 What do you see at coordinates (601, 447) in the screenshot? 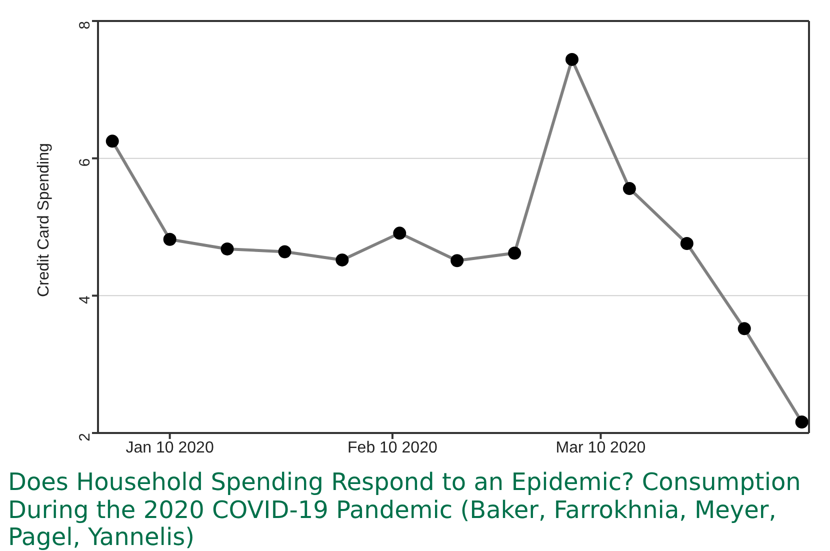
I see `x-tick-label: Mar 10 2020` at bounding box center [601, 447].